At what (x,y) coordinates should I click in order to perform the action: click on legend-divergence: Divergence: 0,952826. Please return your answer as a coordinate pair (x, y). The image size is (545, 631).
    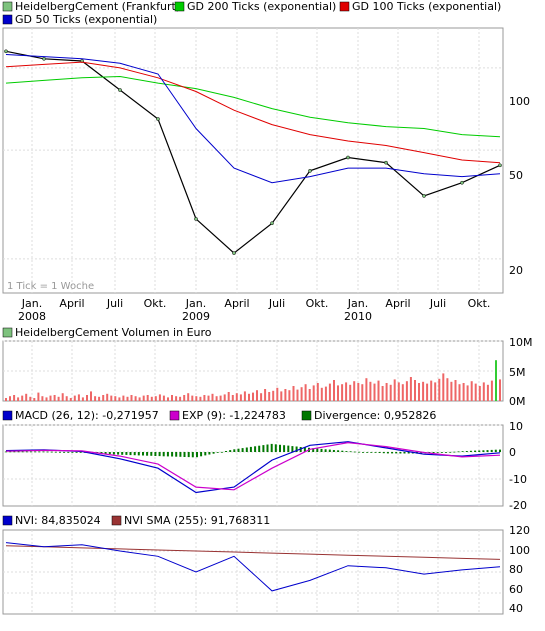
    Looking at the image, I should click on (375, 415).